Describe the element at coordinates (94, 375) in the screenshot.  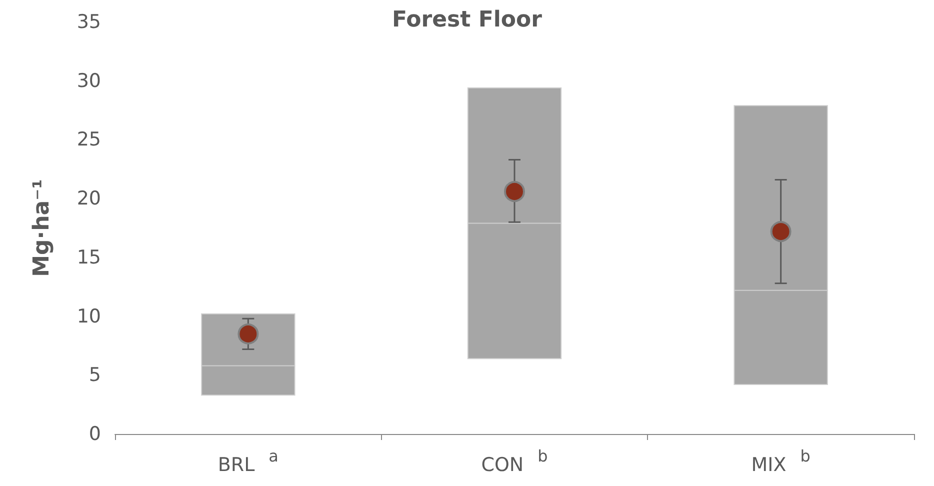
I see `y-tick-label: 5` at that location.